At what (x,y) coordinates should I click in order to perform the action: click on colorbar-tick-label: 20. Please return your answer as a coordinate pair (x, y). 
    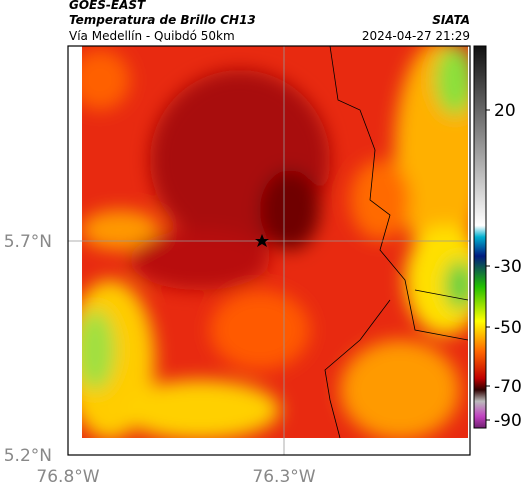
    Looking at the image, I should click on (505, 111).